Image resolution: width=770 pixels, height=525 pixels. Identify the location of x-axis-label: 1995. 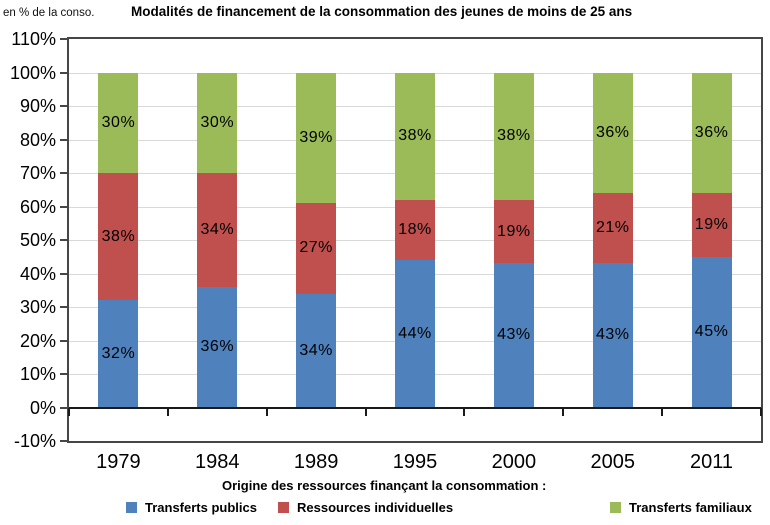
(415, 462).